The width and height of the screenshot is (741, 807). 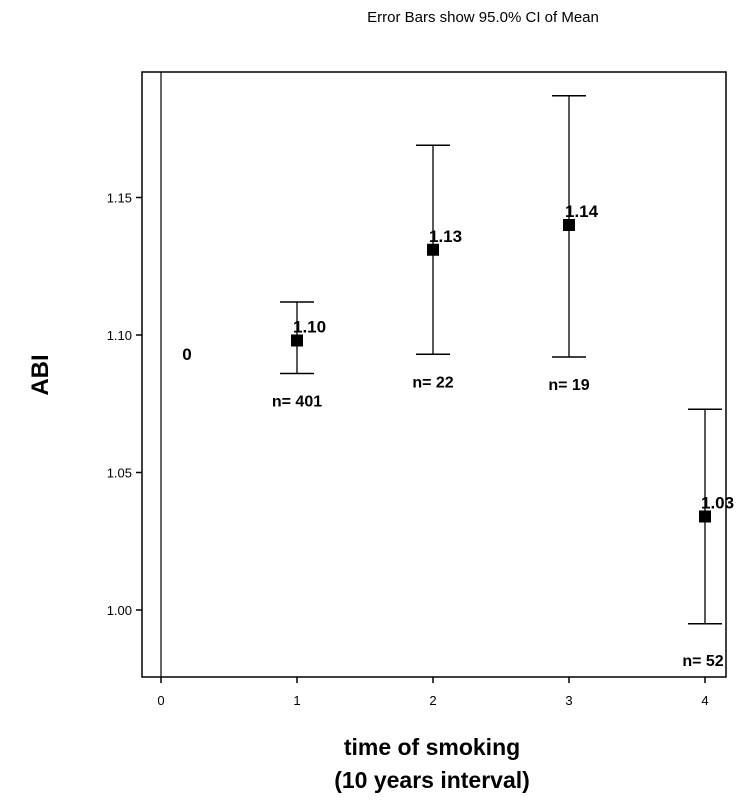 What do you see at coordinates (704, 700) in the screenshot?
I see `x-tick-label: 4` at bounding box center [704, 700].